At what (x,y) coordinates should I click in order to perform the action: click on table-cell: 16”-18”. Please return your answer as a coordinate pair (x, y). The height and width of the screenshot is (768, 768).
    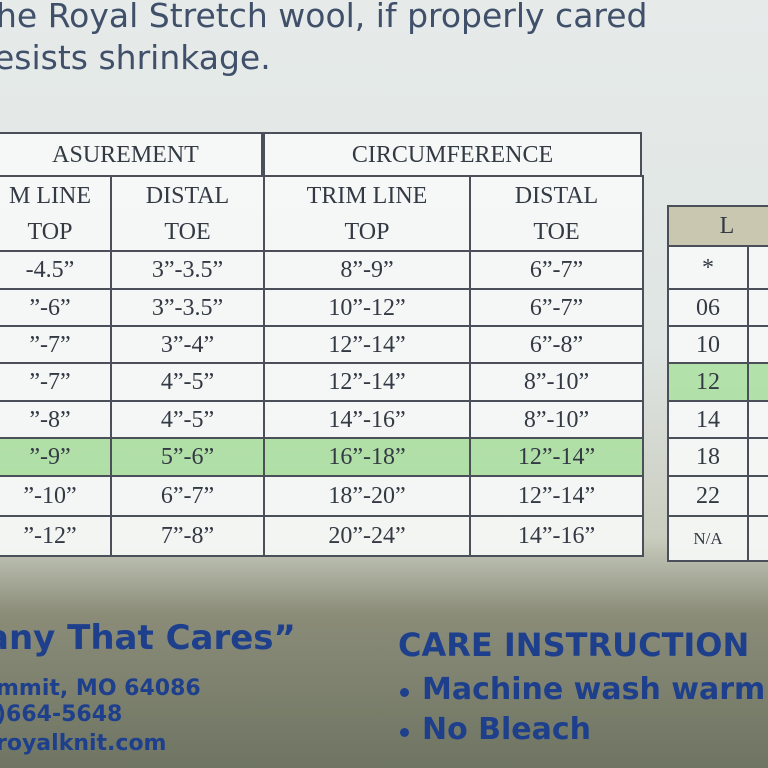
    Looking at the image, I should click on (367, 457).